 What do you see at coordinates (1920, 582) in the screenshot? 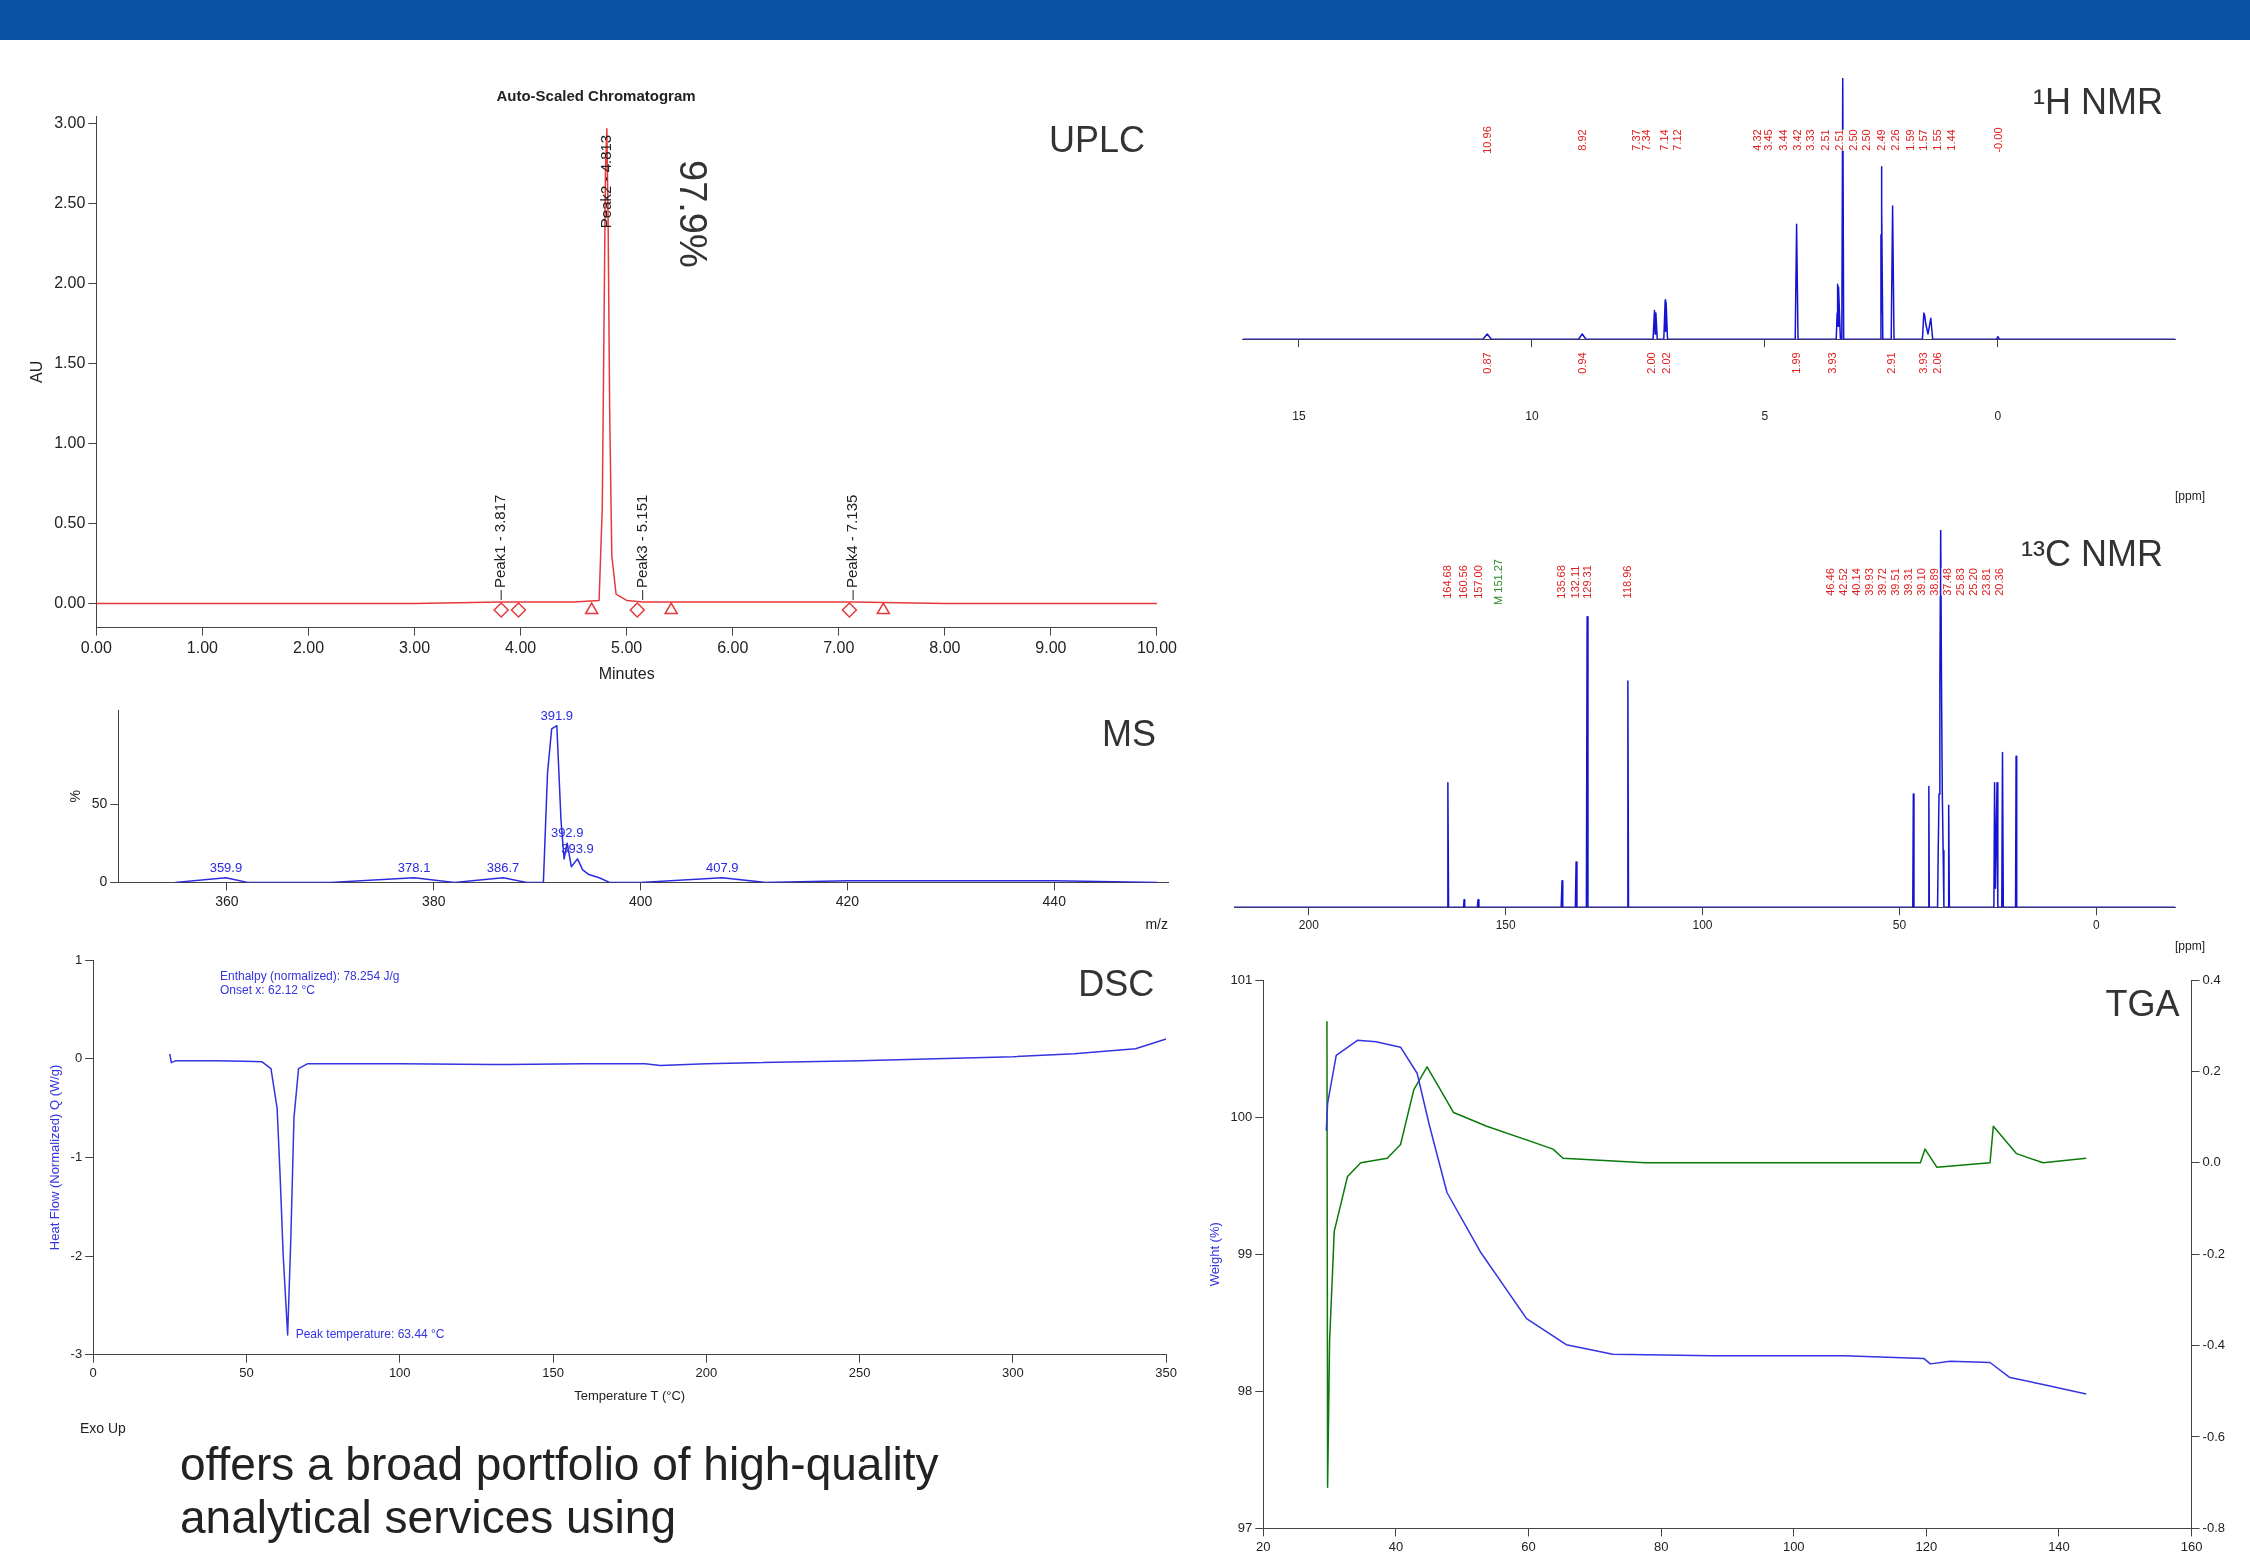
I see `annotation: 39.10` at bounding box center [1920, 582].